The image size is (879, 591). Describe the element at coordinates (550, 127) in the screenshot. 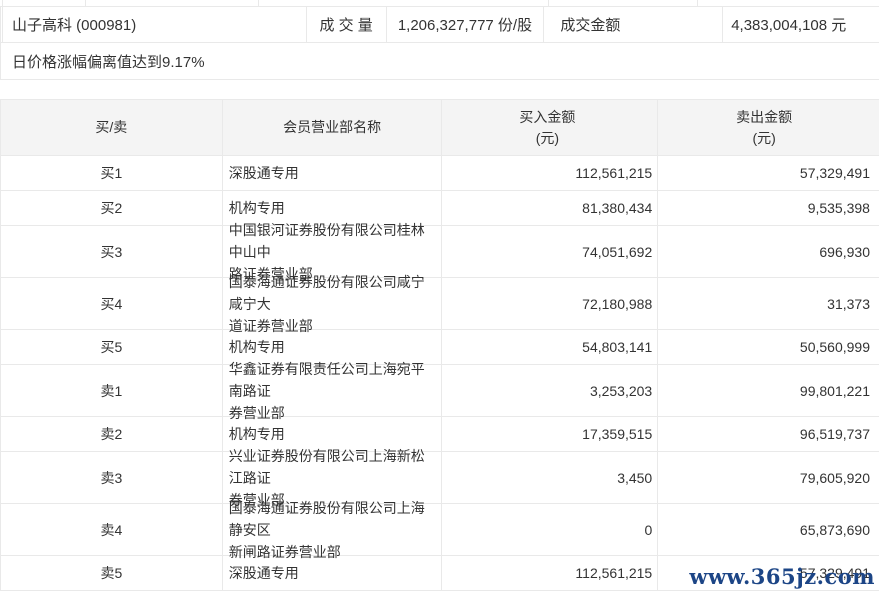

I see `header-buy: 买入金额 (元)` at that location.